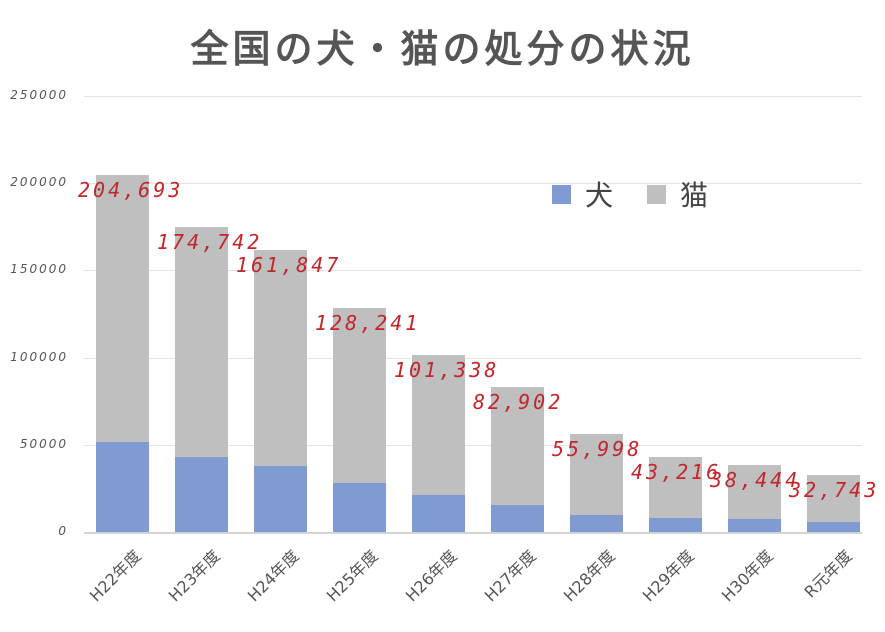 This screenshot has height=632, width=885. What do you see at coordinates (834, 489) in the screenshot?
I see `total-value-label: 32,743` at bounding box center [834, 489].